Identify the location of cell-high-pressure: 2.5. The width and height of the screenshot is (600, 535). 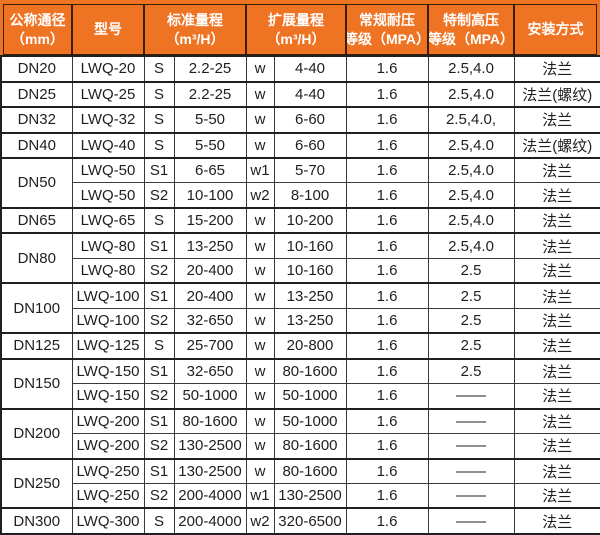
(471, 371).